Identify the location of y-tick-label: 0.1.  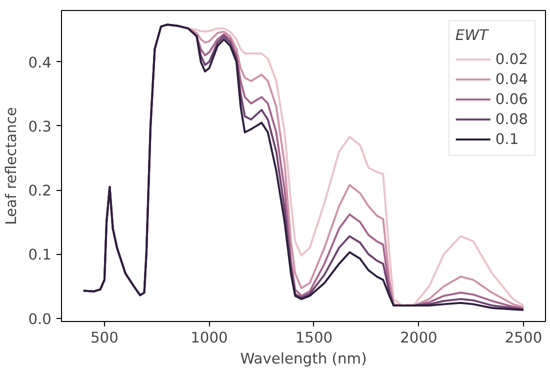
(40, 255).